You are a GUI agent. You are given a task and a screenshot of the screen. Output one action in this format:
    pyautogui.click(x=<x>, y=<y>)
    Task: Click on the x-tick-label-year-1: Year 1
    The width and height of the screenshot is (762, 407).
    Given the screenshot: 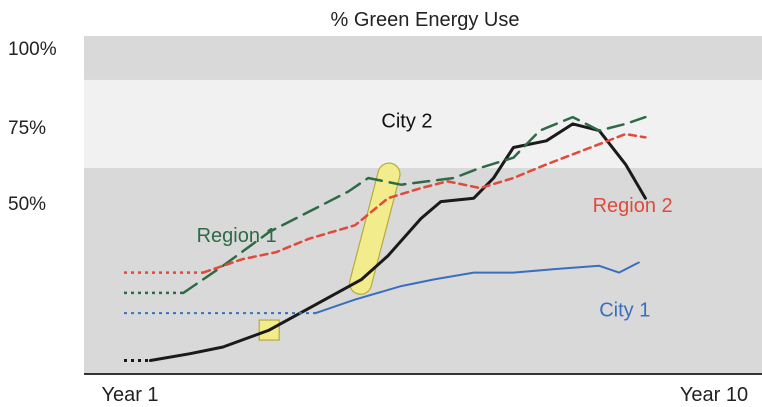 What is the action you would take?
    pyautogui.click(x=129, y=395)
    